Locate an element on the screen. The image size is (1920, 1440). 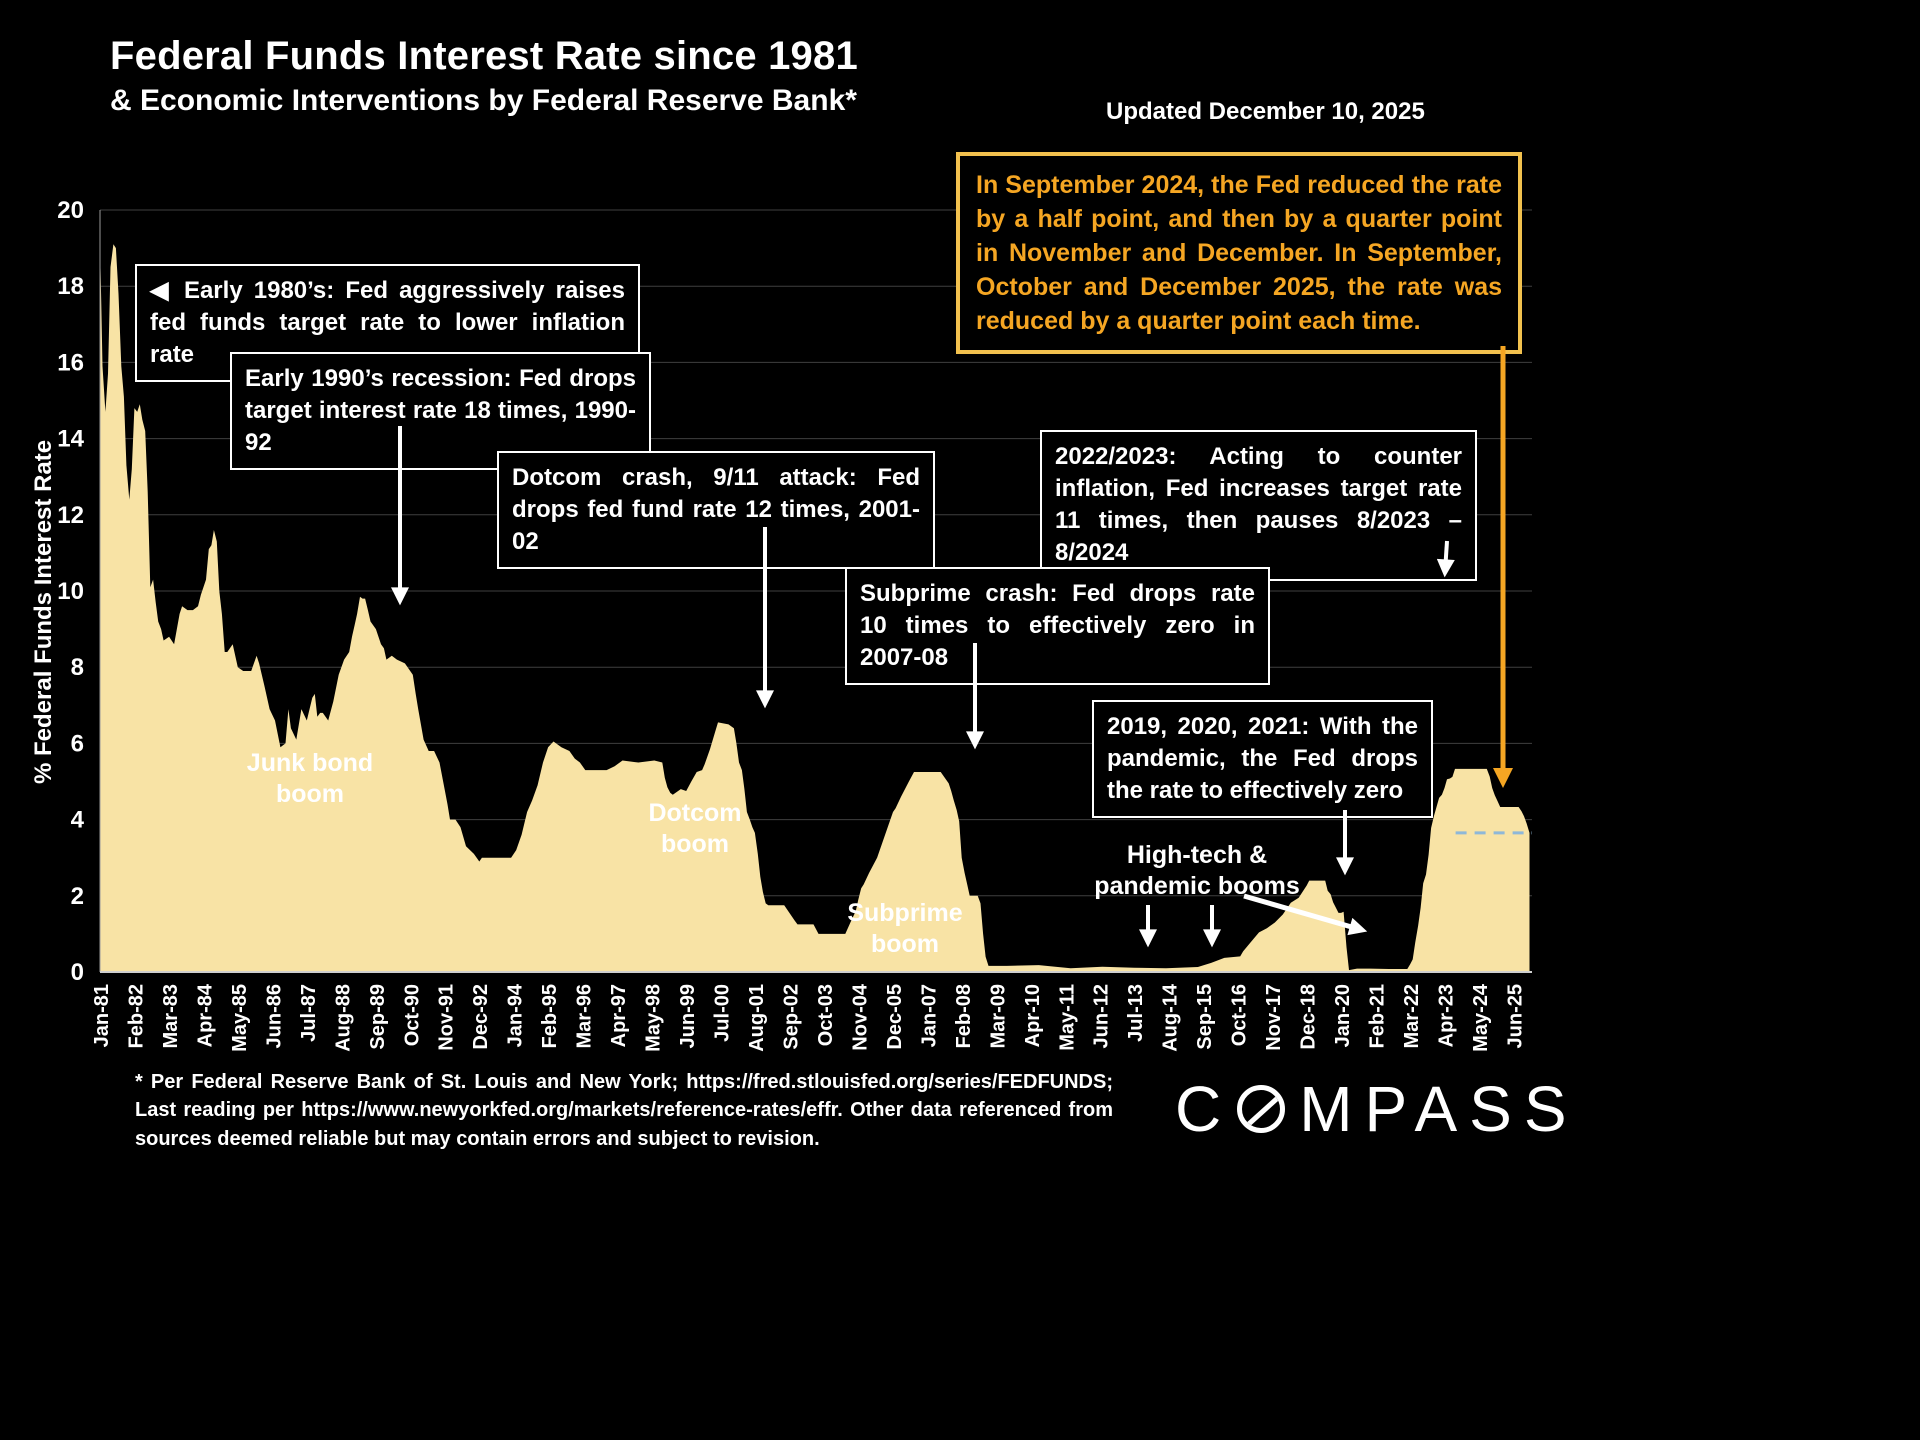
svg-text: Sep-15 is located at coordinates (1205, 1017).